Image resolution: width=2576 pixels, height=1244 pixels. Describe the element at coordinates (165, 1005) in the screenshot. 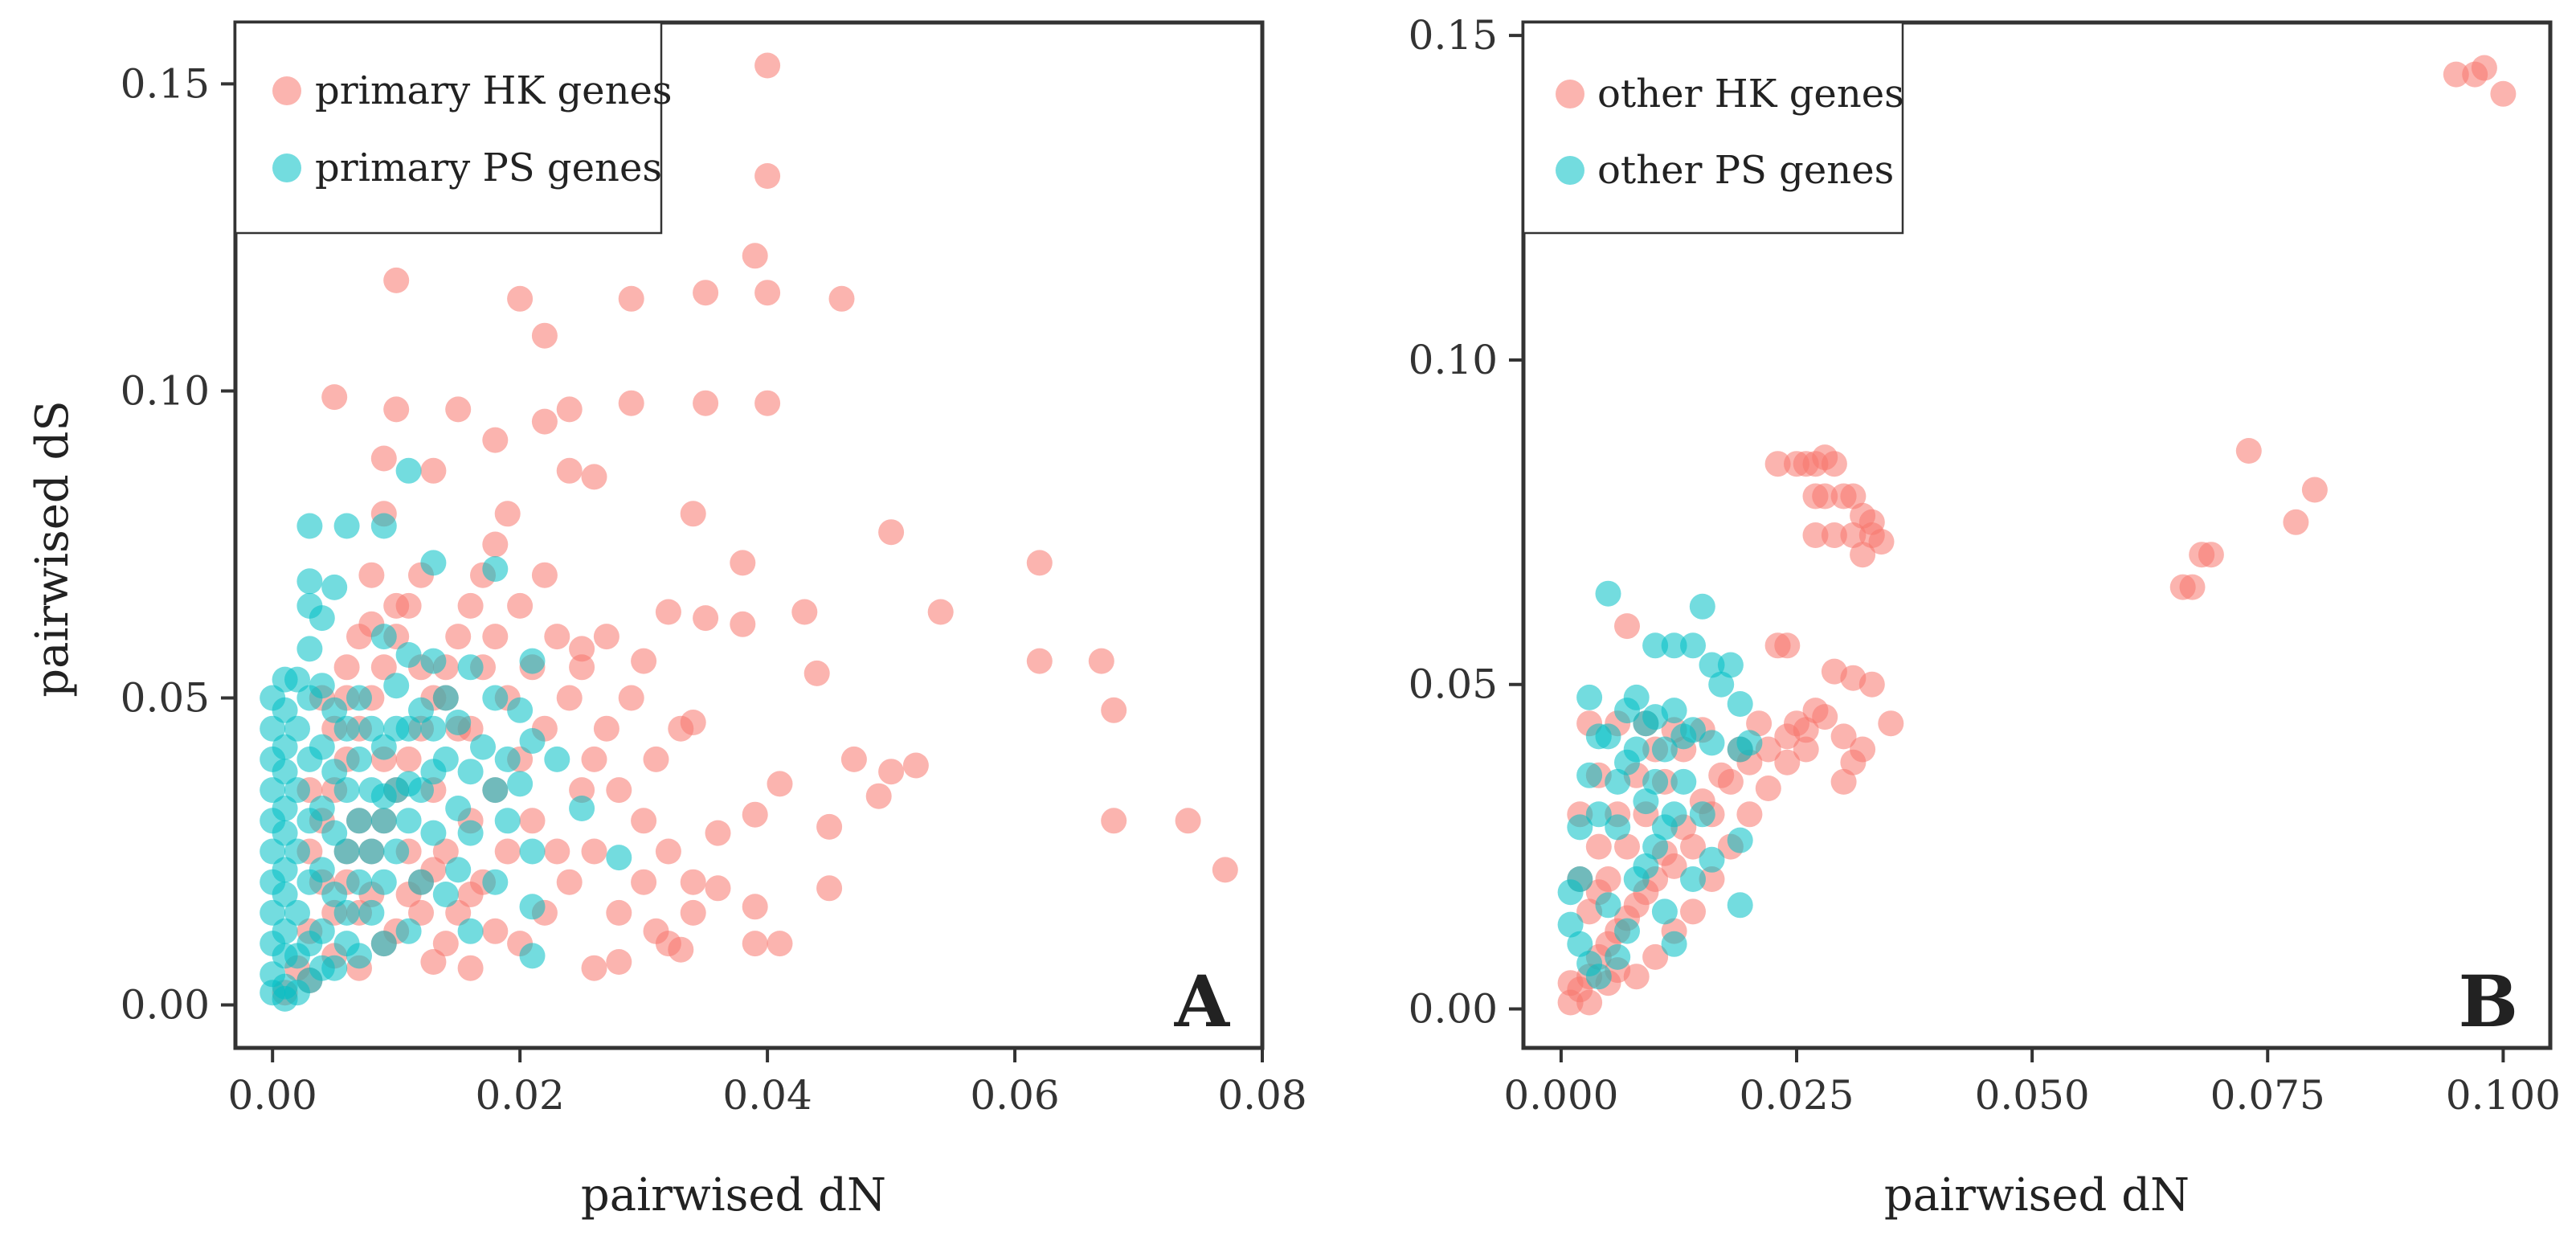

I see `panel-a-y-tick-label: 0.00` at that location.